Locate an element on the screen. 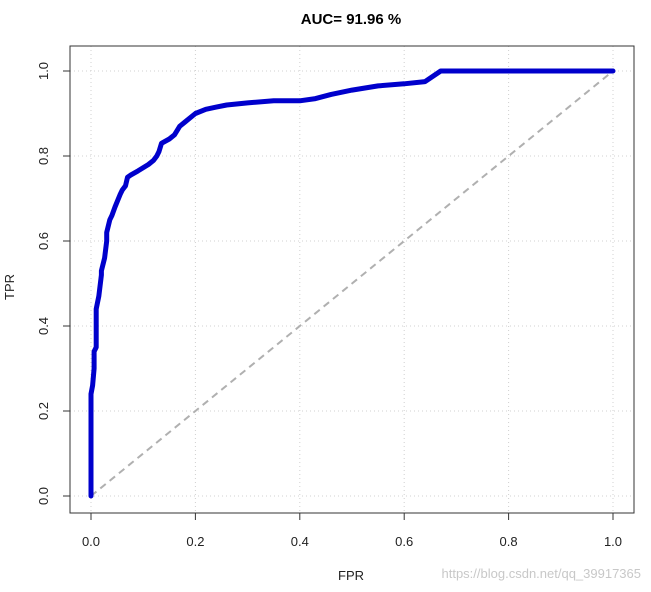 This screenshot has width=651, height=592. y-axis-label: TPR is located at coordinates (9, 287).